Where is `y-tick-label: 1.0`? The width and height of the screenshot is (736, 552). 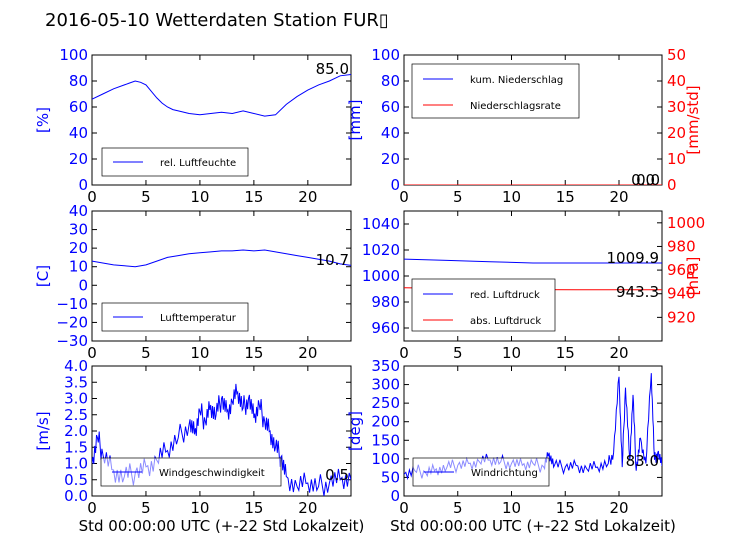 y-tick-label: 1.0 is located at coordinates (76, 464).